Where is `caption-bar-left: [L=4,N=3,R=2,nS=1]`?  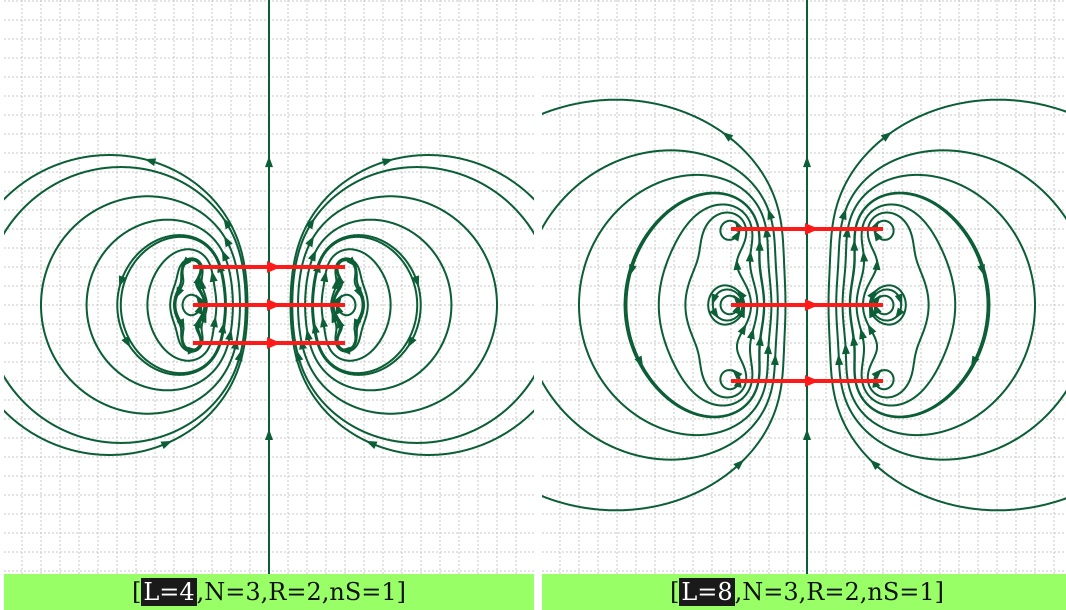
caption-bar-left: [L=4,N=3,R=2,nS=1] is located at coordinates (269, 592).